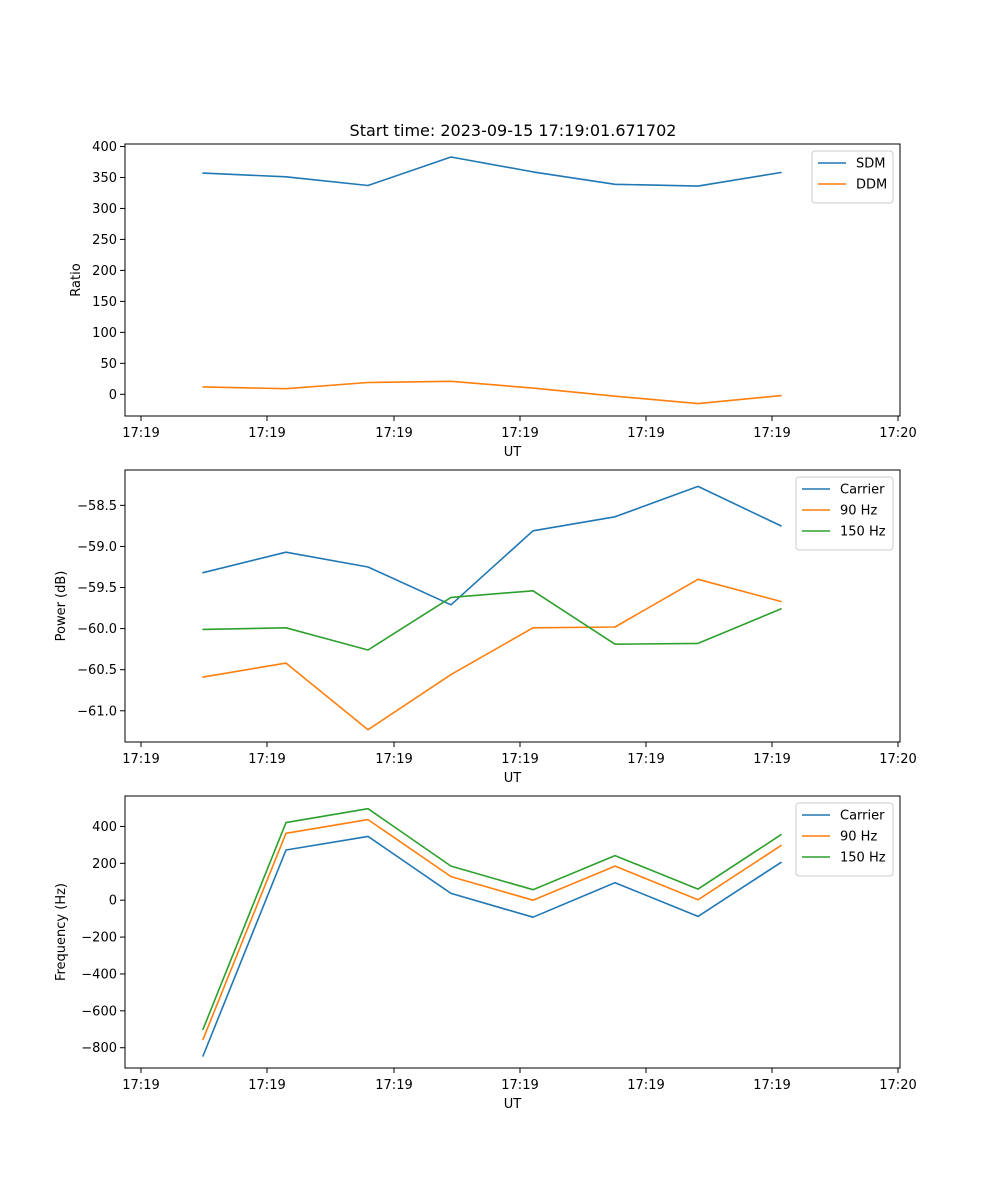 The image size is (1000, 1200). Describe the element at coordinates (492, 171) in the screenshot. I see `series-line-sdm` at that location.